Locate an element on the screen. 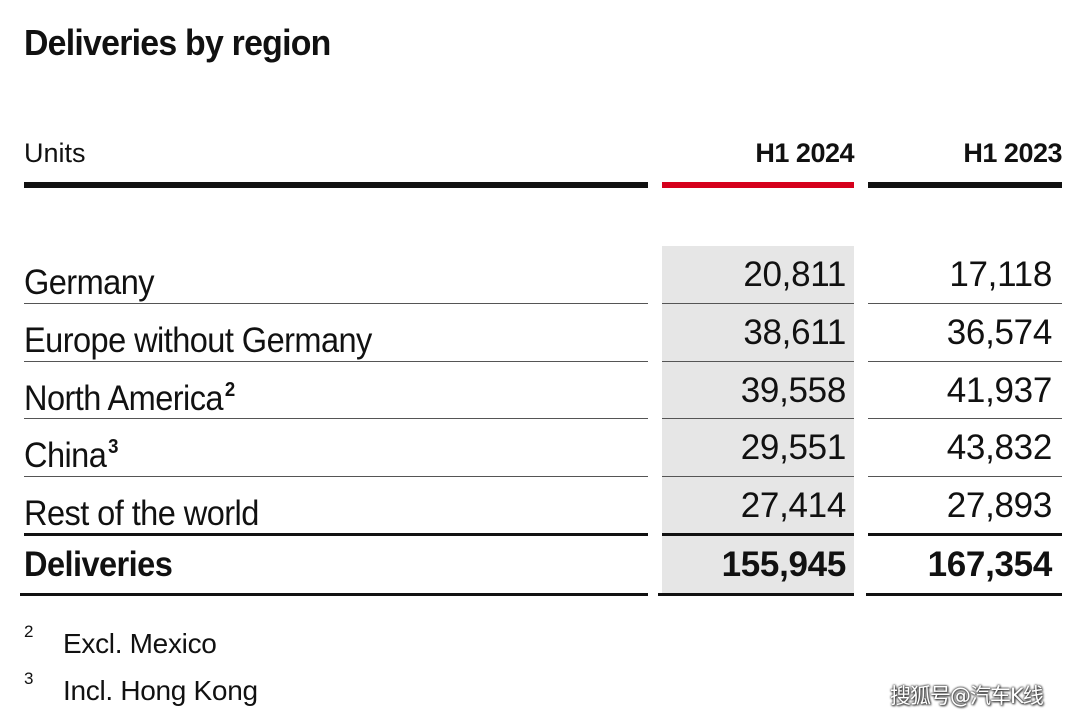 Image resolution: width=1080 pixels, height=717 pixels. highlight-column is located at coordinates (758, 421).